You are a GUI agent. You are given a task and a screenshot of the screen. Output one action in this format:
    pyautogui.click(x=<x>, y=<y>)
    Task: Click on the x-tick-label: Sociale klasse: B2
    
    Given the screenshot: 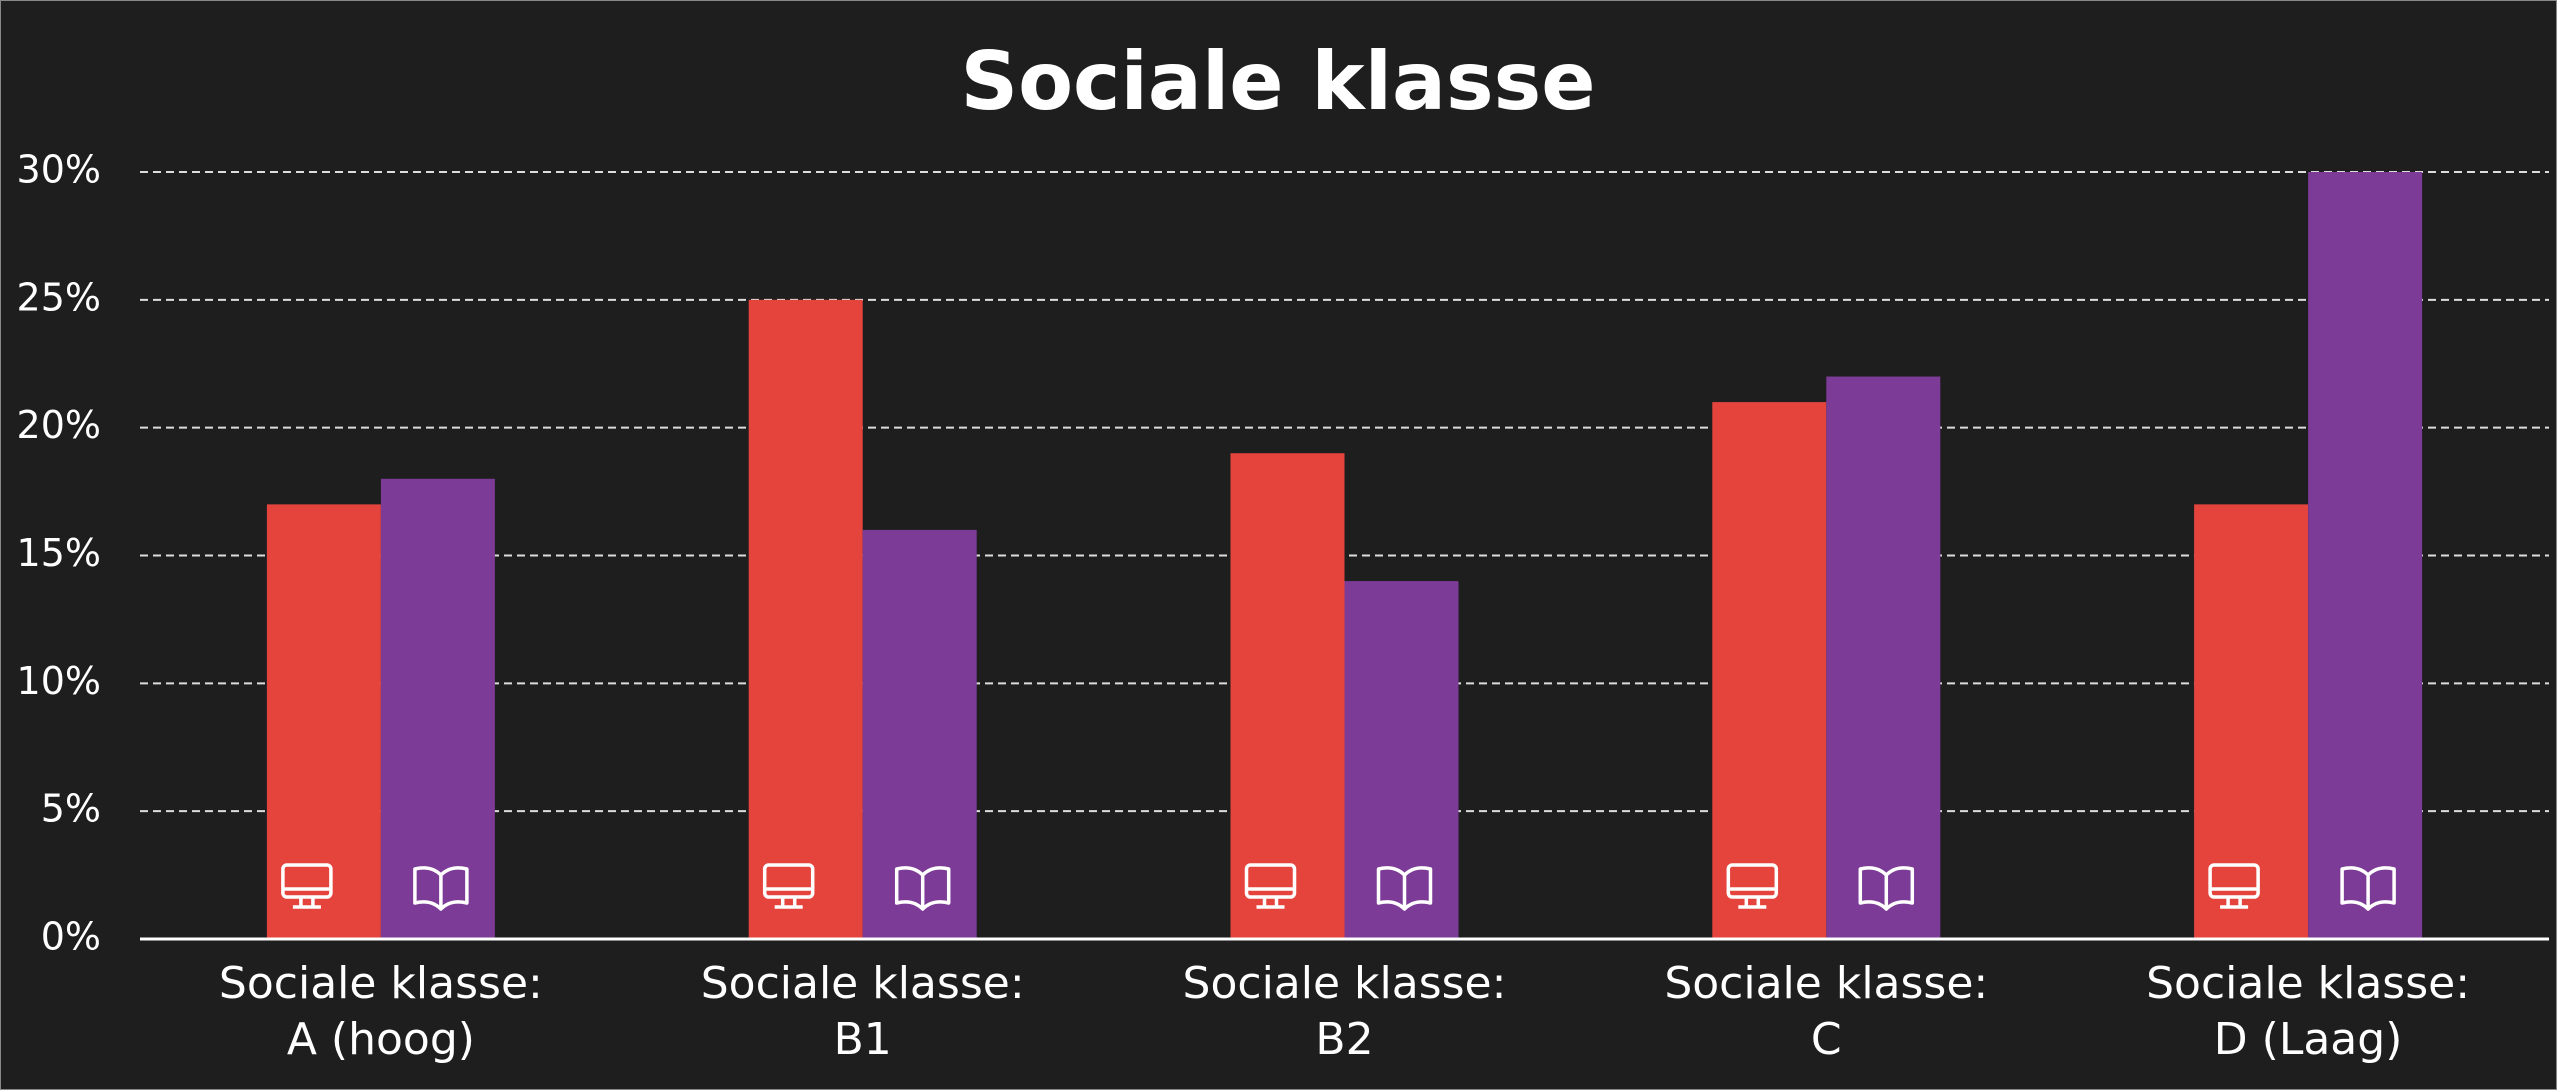 What is the action you would take?
    pyautogui.click(x=1344, y=1011)
    